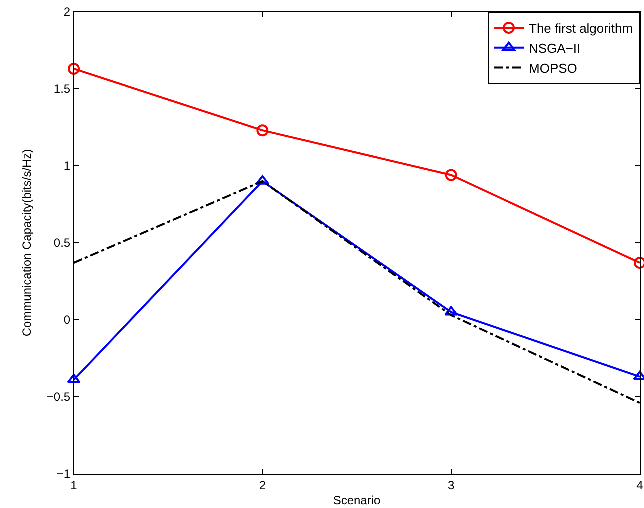 The height and width of the screenshot is (508, 644). Describe the element at coordinates (553, 68) in the screenshot. I see `legend-label: MOPSO` at that location.